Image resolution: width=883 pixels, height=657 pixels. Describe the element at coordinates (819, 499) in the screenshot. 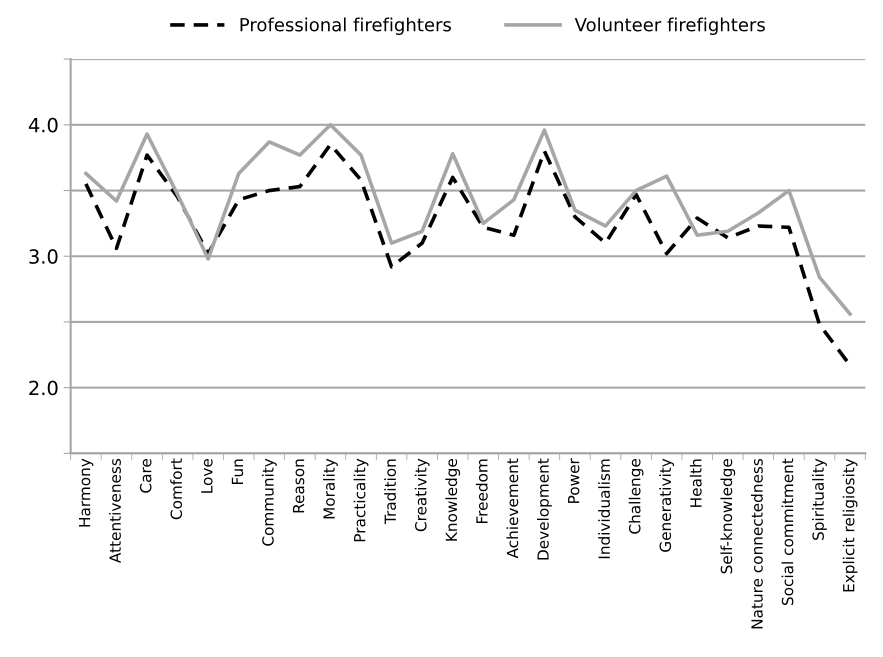

I see `x-tick-label: Spirituality` at that location.